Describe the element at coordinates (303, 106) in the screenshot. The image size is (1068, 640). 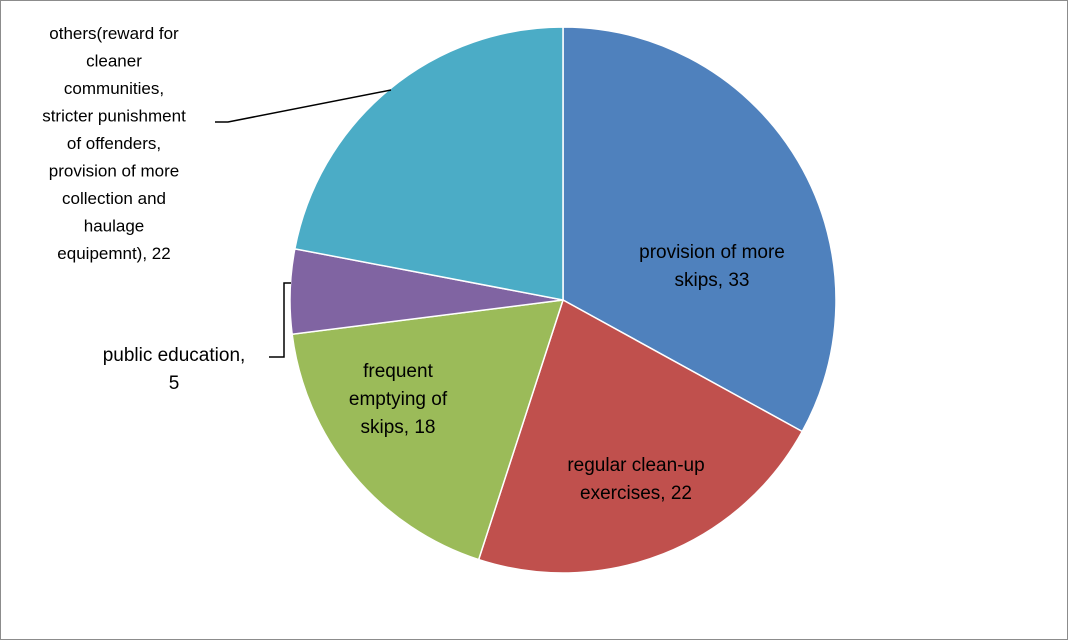
I see `leader-line-slice-others` at that location.